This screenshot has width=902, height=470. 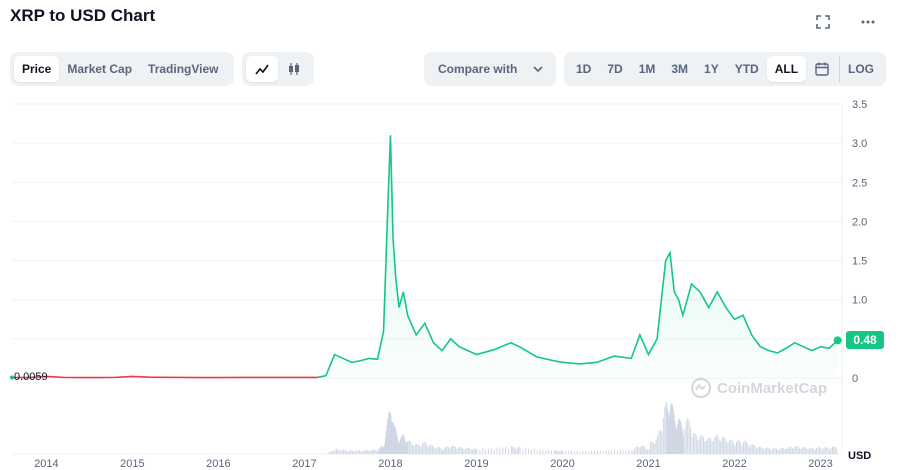 I want to click on tab-market-cap: Market Cap, so click(x=100, y=69).